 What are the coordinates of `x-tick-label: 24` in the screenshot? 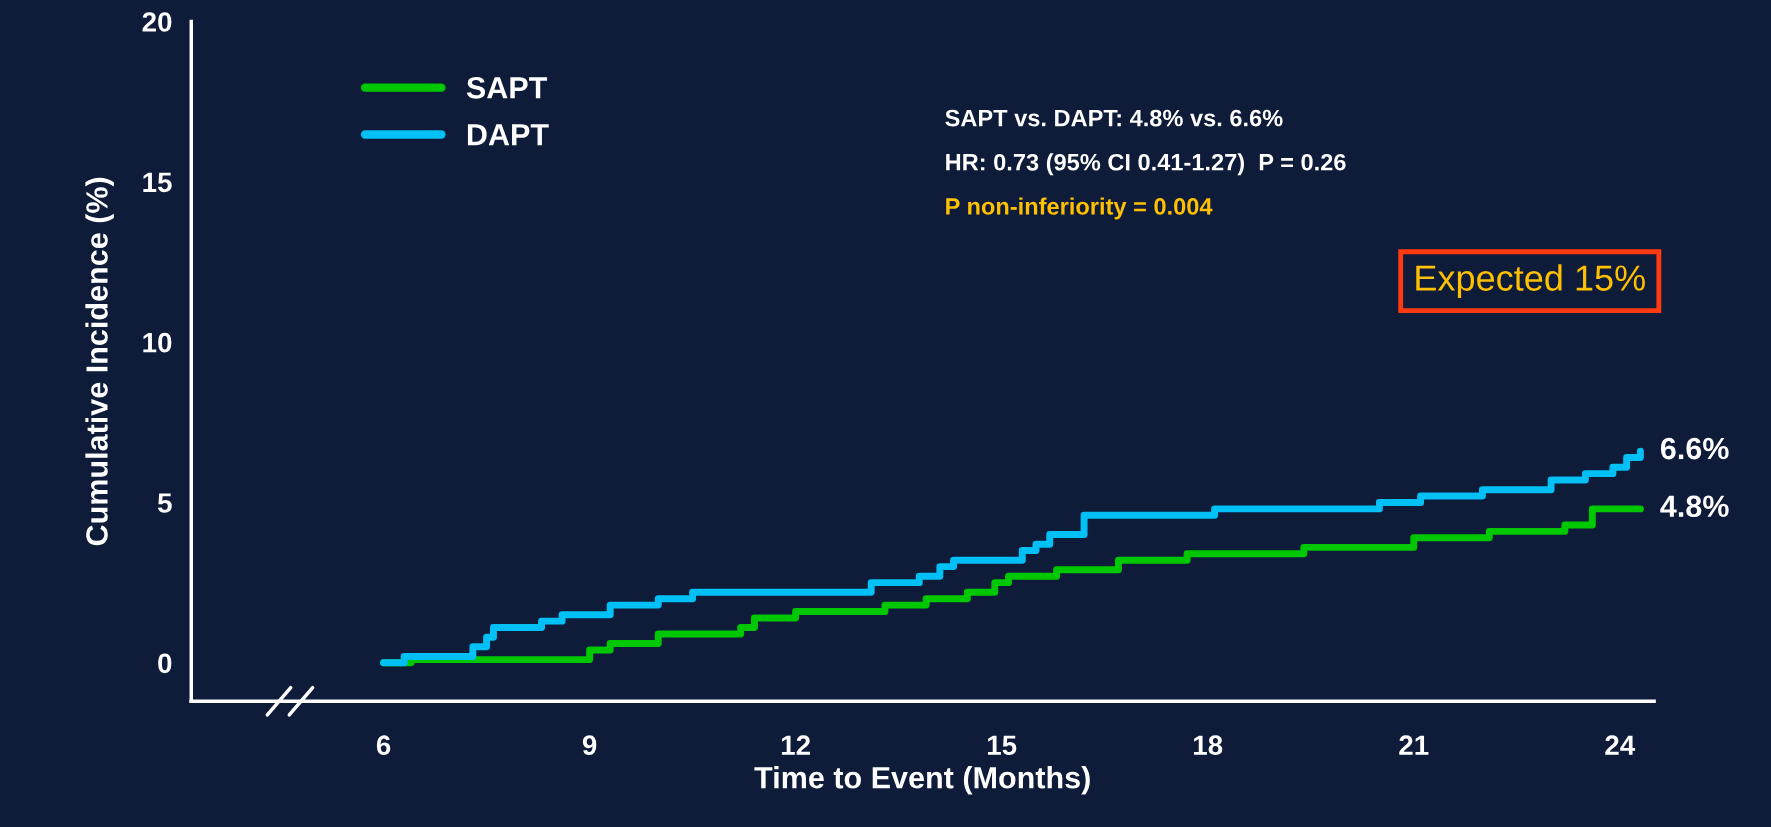 It's located at (1620, 745).